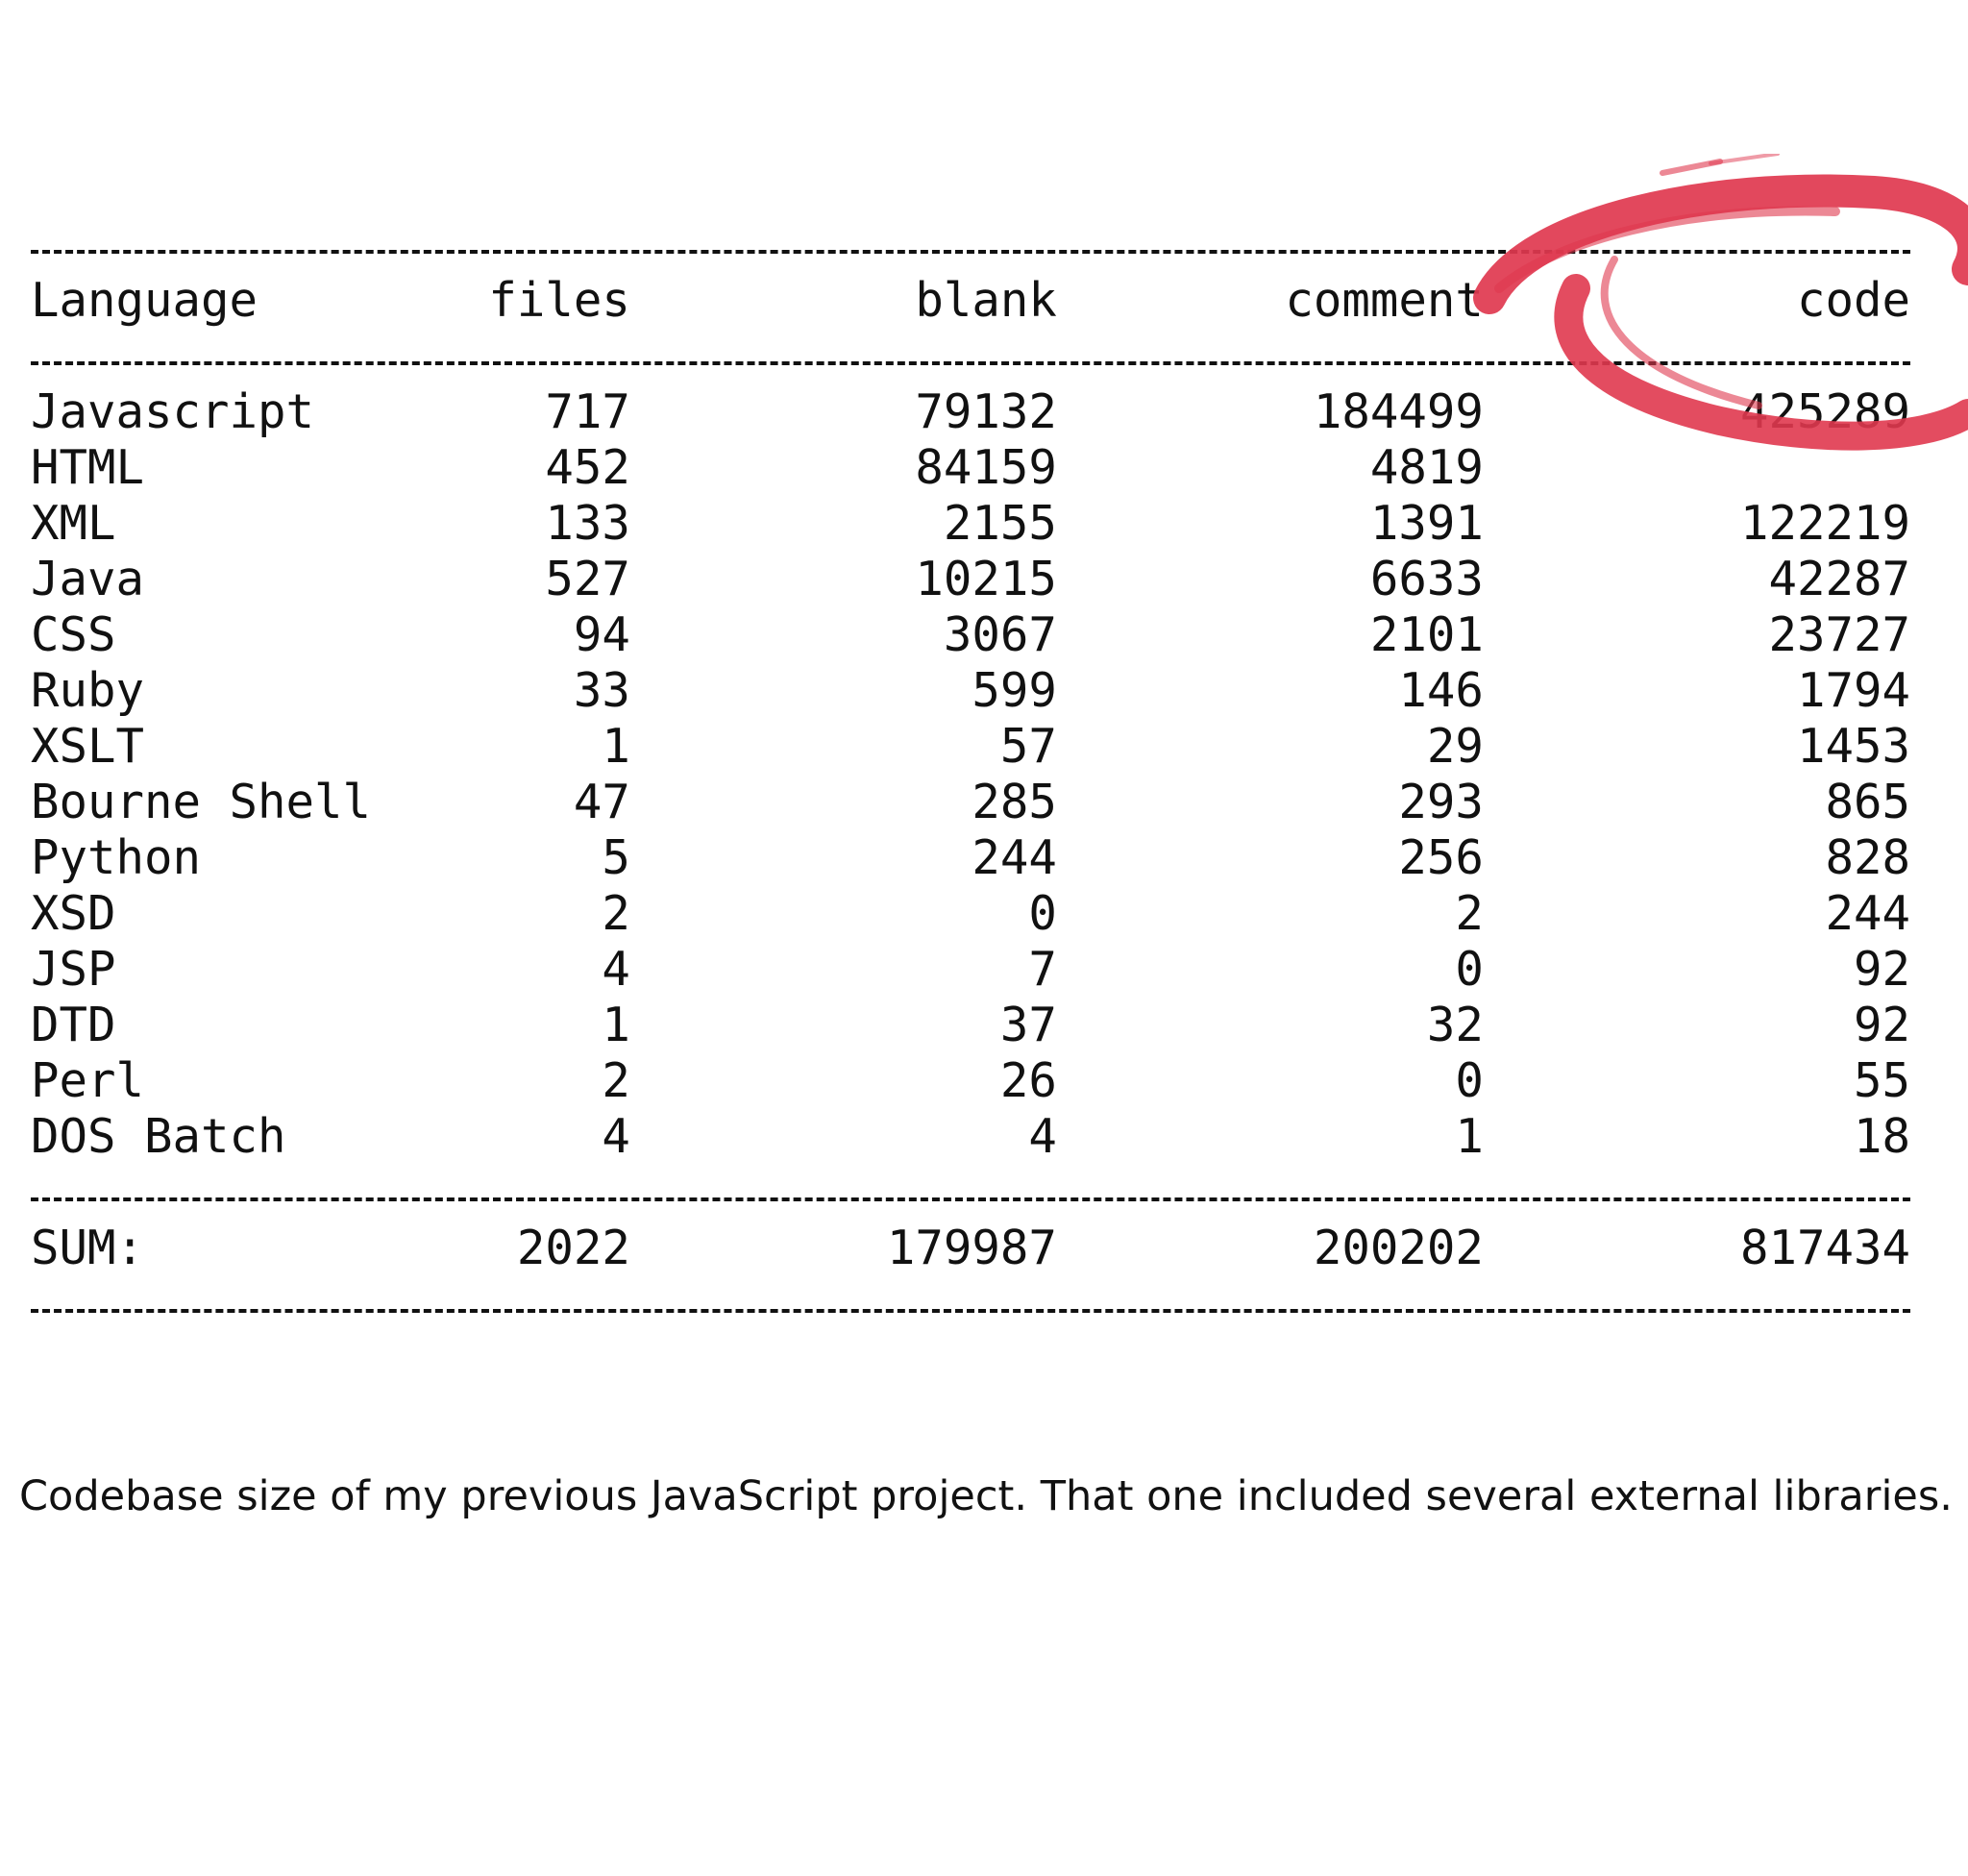 This screenshot has height=1876, width=1968. I want to click on cell-language: DOS Batch, so click(159, 1136).